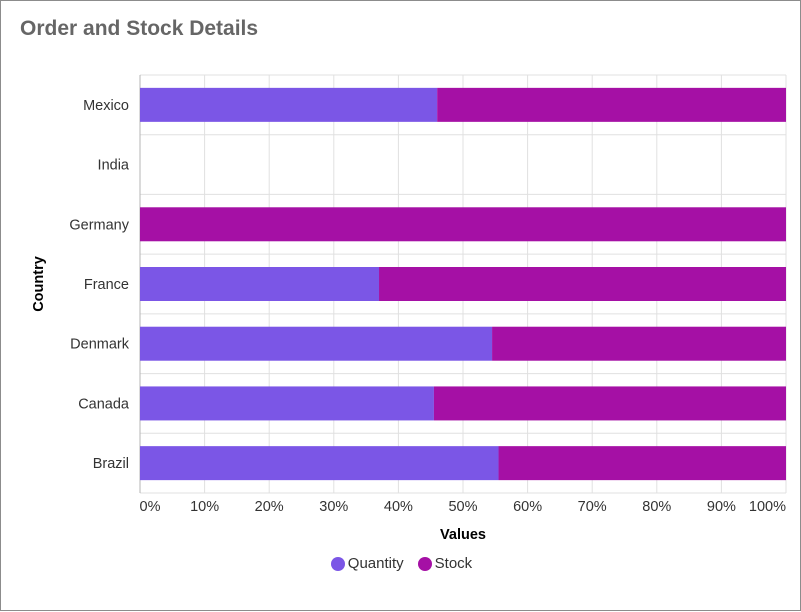 The width and height of the screenshot is (801, 612). Describe the element at coordinates (316, 343) in the screenshot. I see `bar-quantity-denmark` at that location.